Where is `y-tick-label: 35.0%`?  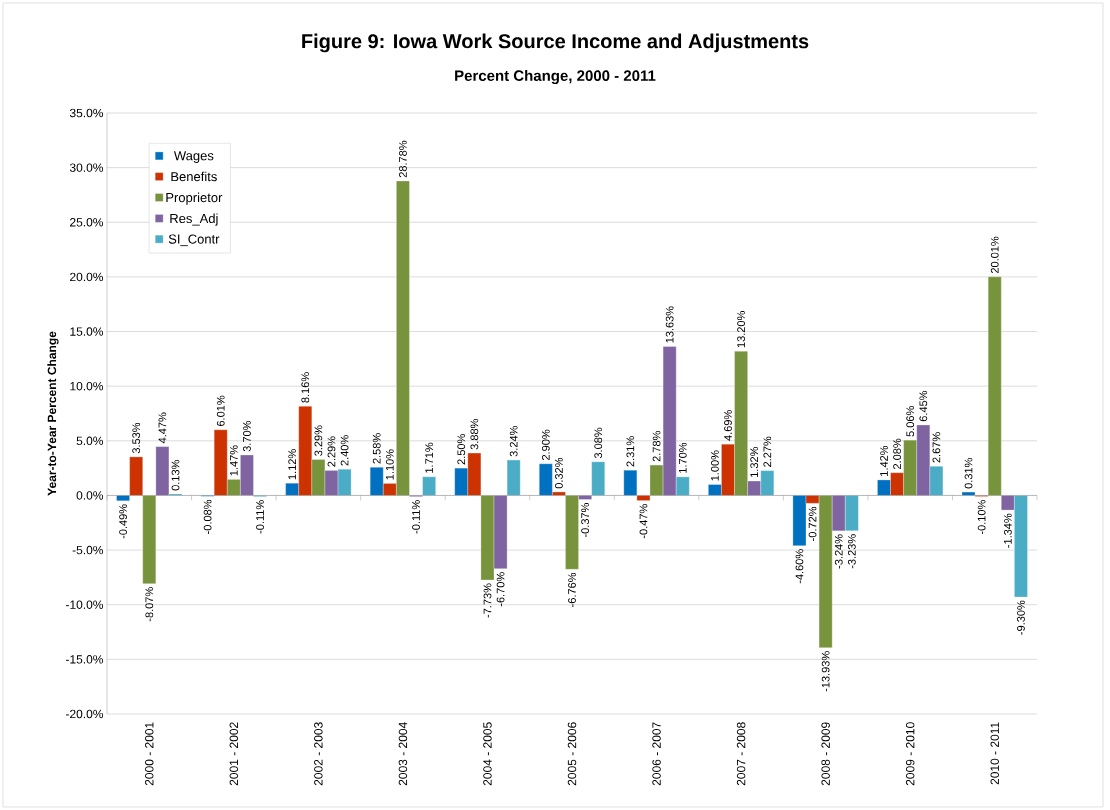
y-tick-label: 35.0% is located at coordinates (86, 113).